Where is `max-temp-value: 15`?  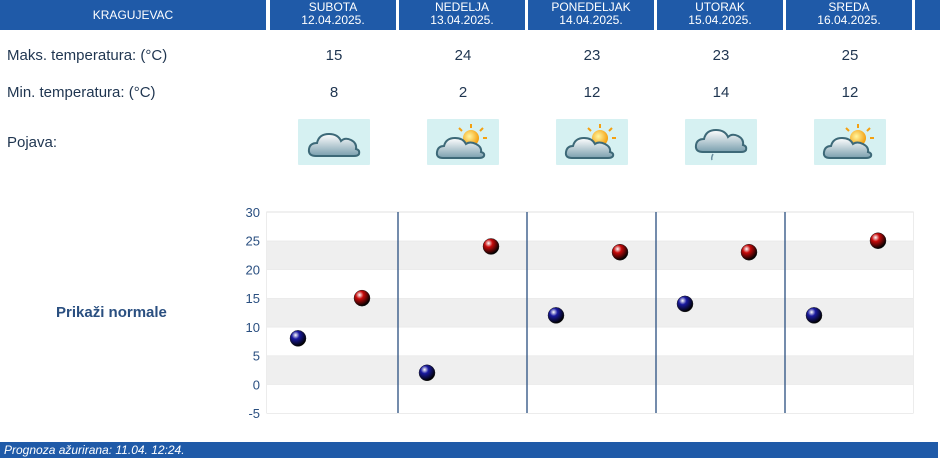
max-temp-value: 15 is located at coordinates (334, 55).